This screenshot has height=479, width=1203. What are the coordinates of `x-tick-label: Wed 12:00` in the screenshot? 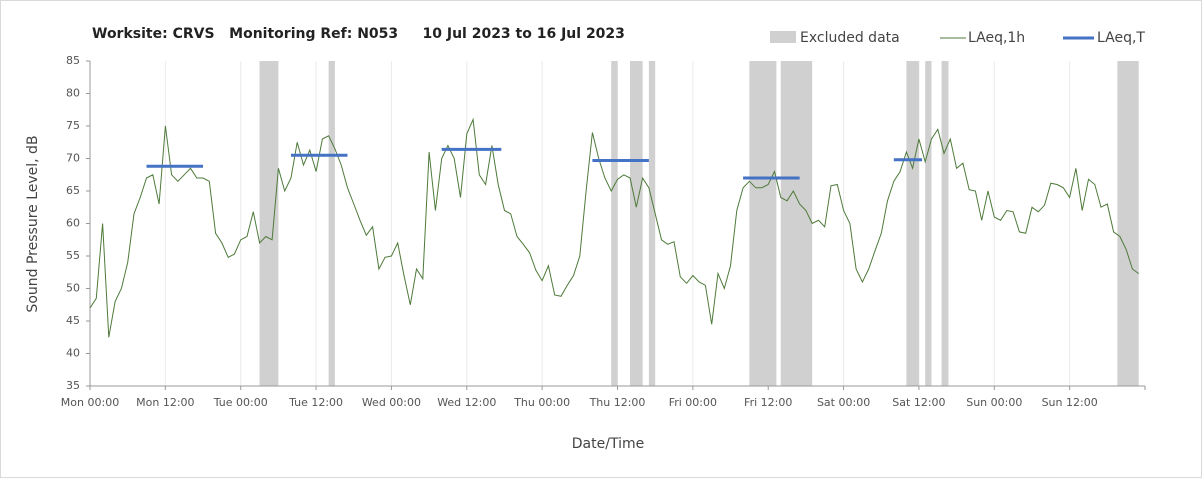 It's located at (466, 402).